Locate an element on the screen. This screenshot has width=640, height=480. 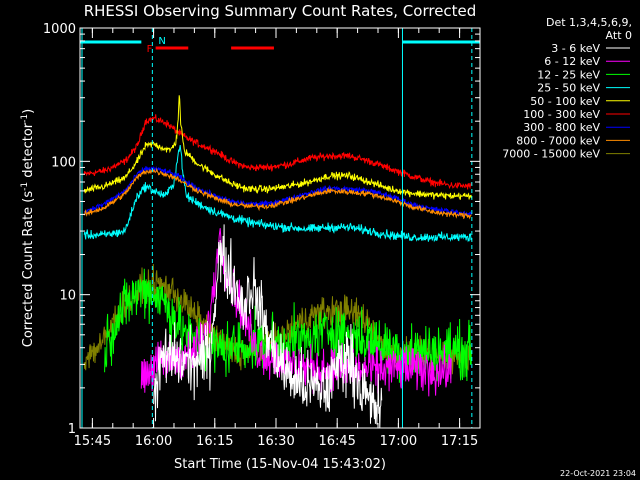
series-line-25-50-keV is located at coordinates (277, 194).